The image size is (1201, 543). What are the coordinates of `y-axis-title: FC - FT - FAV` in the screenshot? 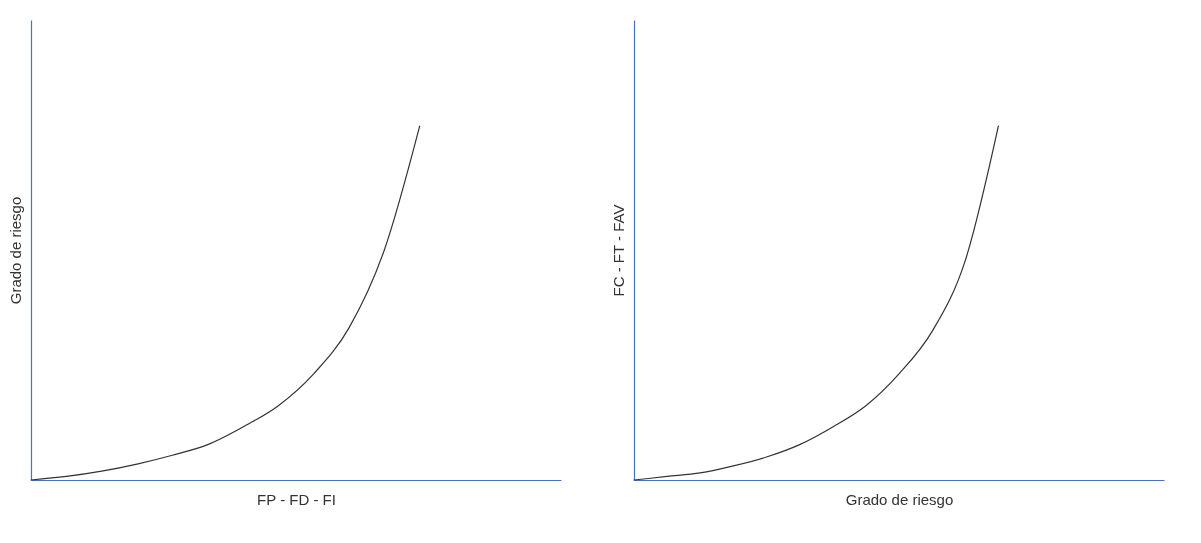 It's located at (618, 250).